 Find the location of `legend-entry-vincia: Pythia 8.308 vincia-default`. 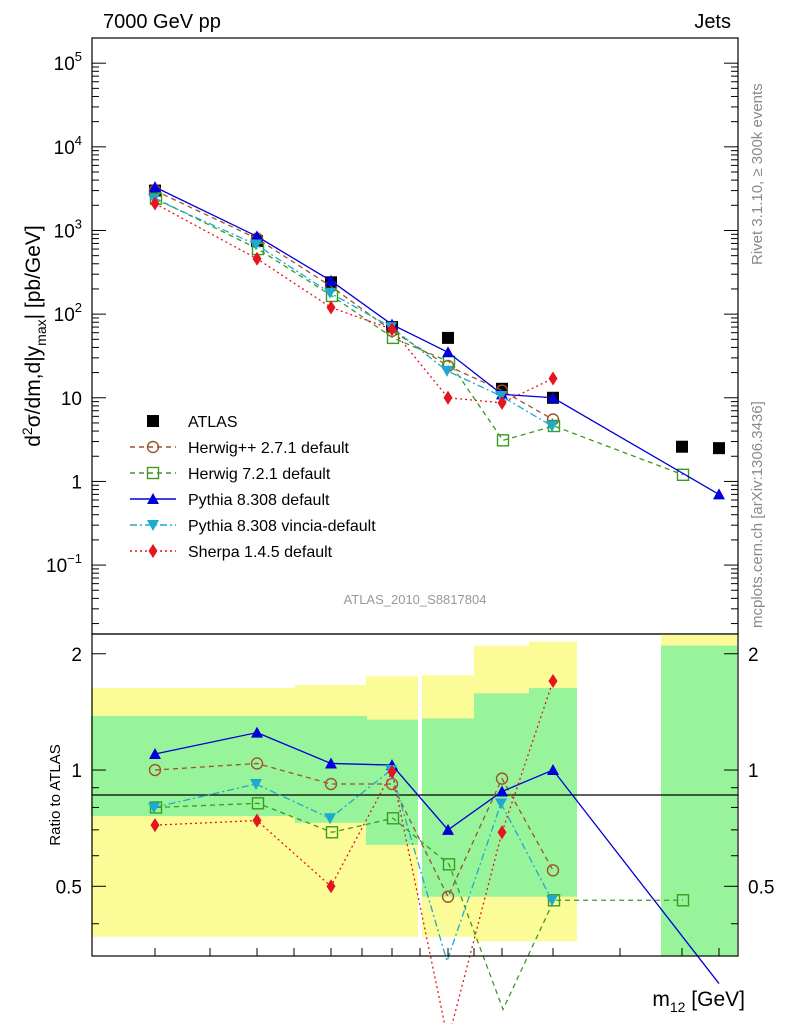

legend-entry-vincia: Pythia 8.308 vincia-default is located at coordinates (253, 526).